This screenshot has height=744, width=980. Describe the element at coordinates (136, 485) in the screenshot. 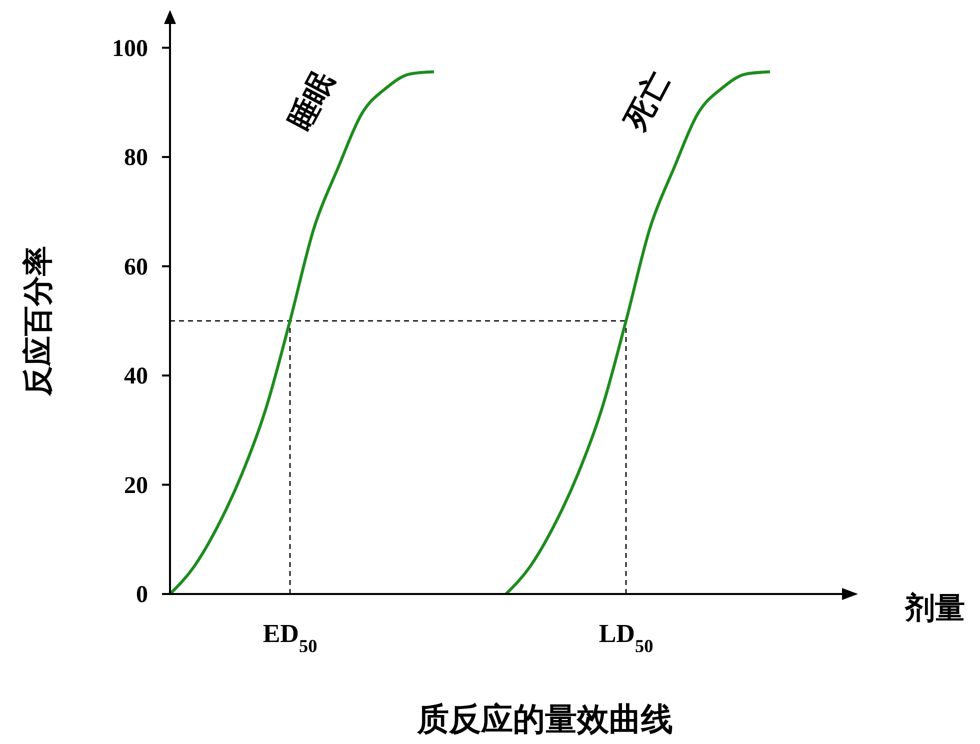

I see `y-tick-label: 20` at that location.